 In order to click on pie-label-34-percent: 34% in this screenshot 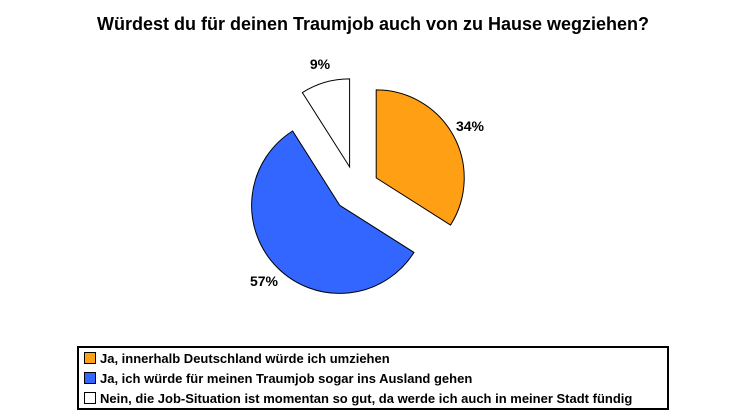, I will do `click(470, 126)`.